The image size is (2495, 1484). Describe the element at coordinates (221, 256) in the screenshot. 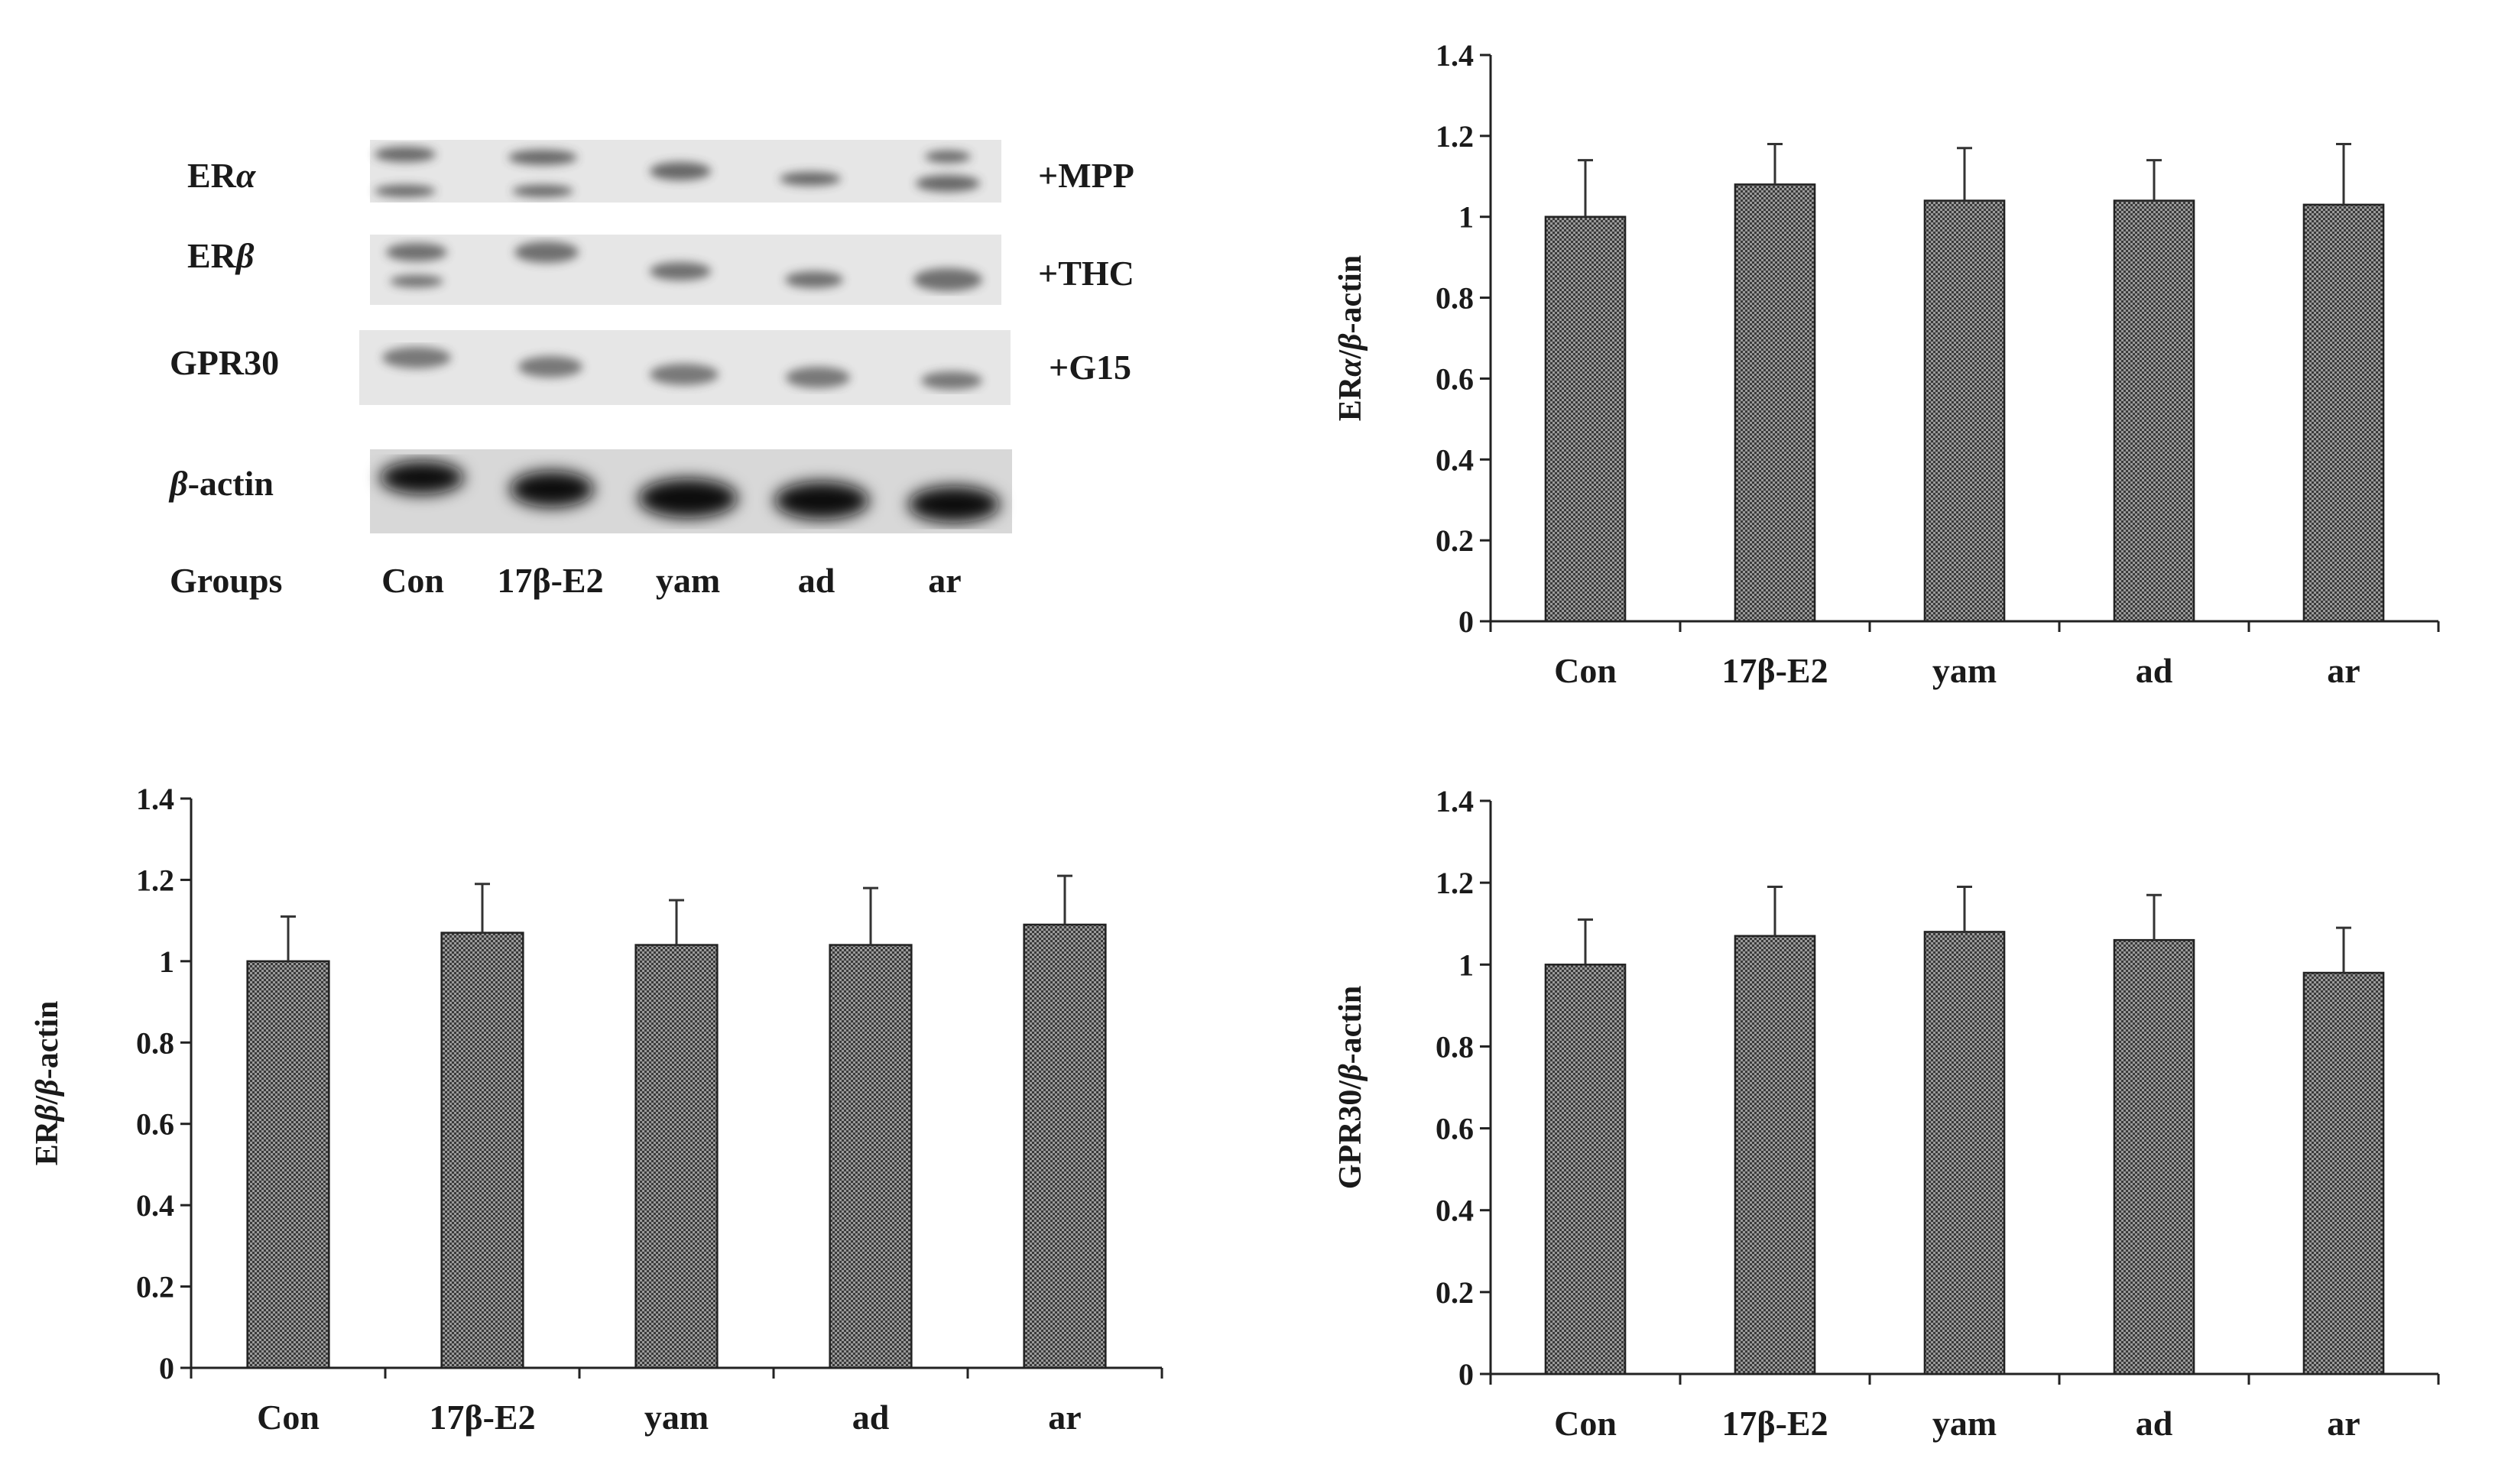

I see `blot-row-label-erb: ERβ` at that location.